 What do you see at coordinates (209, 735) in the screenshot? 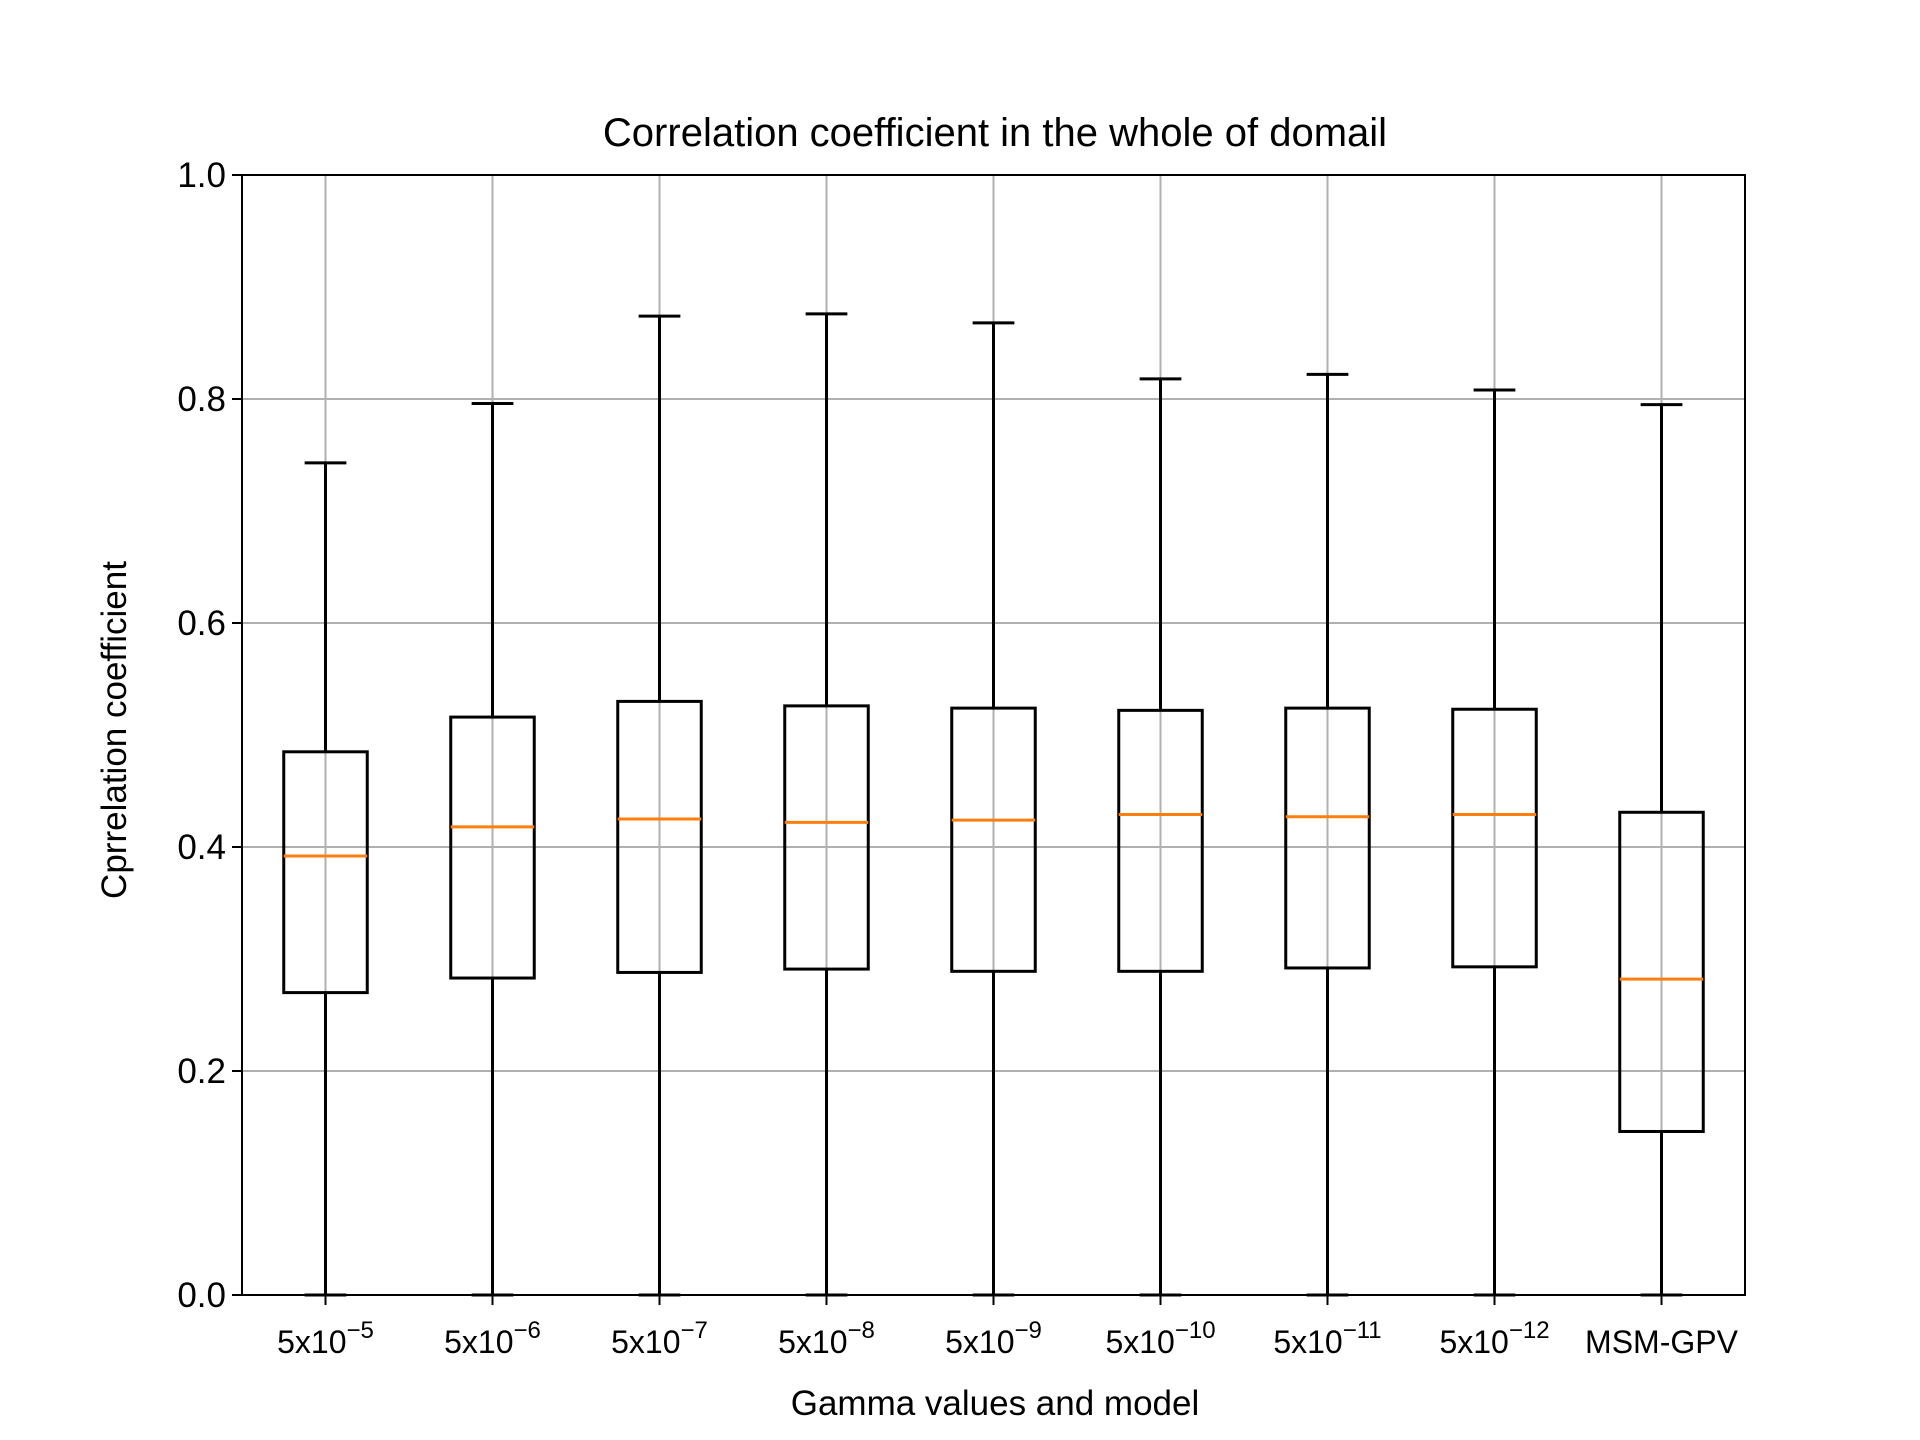
I see `y-axis-ticks: 0.0 0.2 0.4 0.6 0.8 1.0` at bounding box center [209, 735].